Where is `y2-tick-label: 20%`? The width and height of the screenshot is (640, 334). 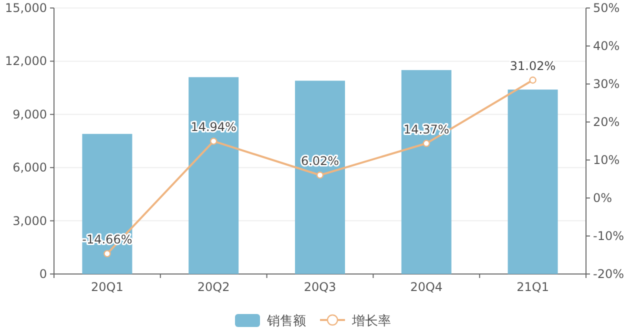
y2-tick-label: 20% is located at coordinates (606, 122).